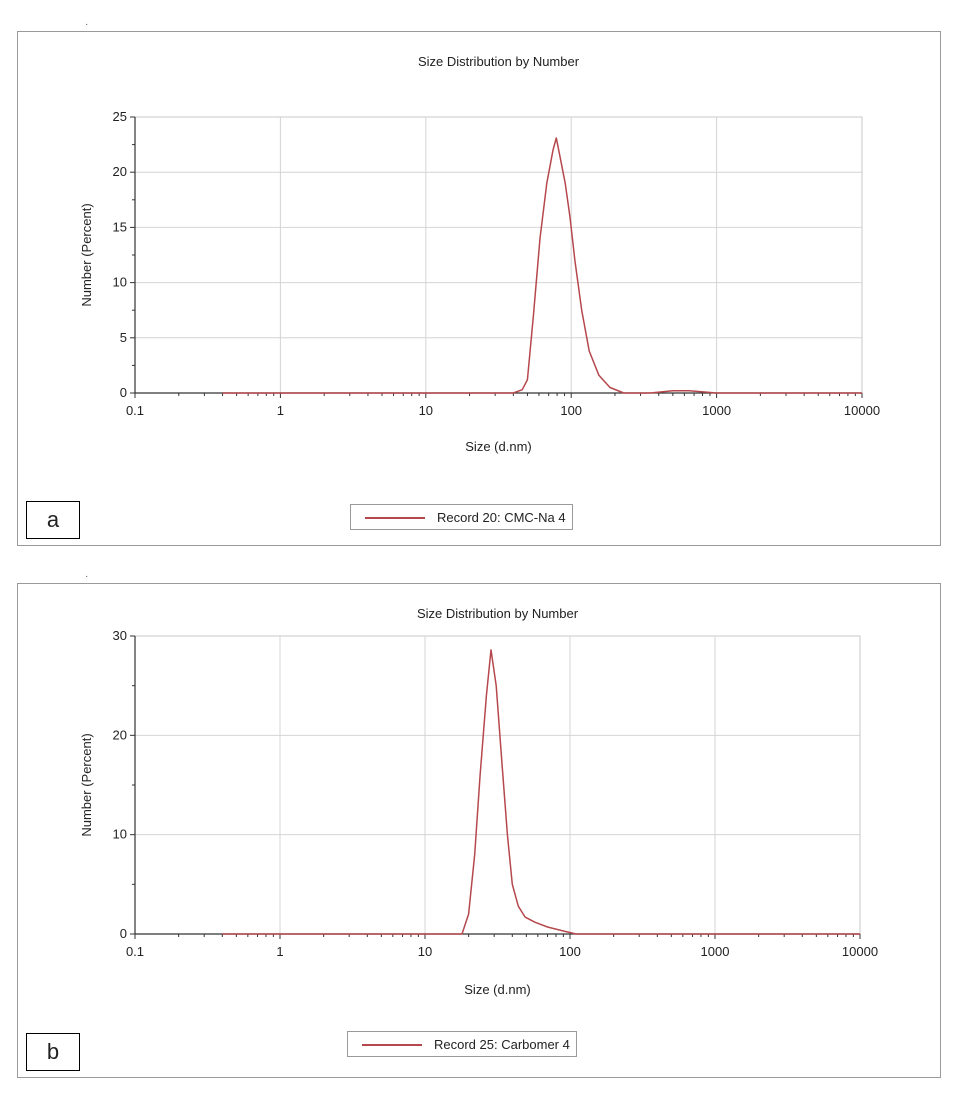  Describe the element at coordinates (120, 226) in the screenshot. I see `y-tick-label: 15` at that location.